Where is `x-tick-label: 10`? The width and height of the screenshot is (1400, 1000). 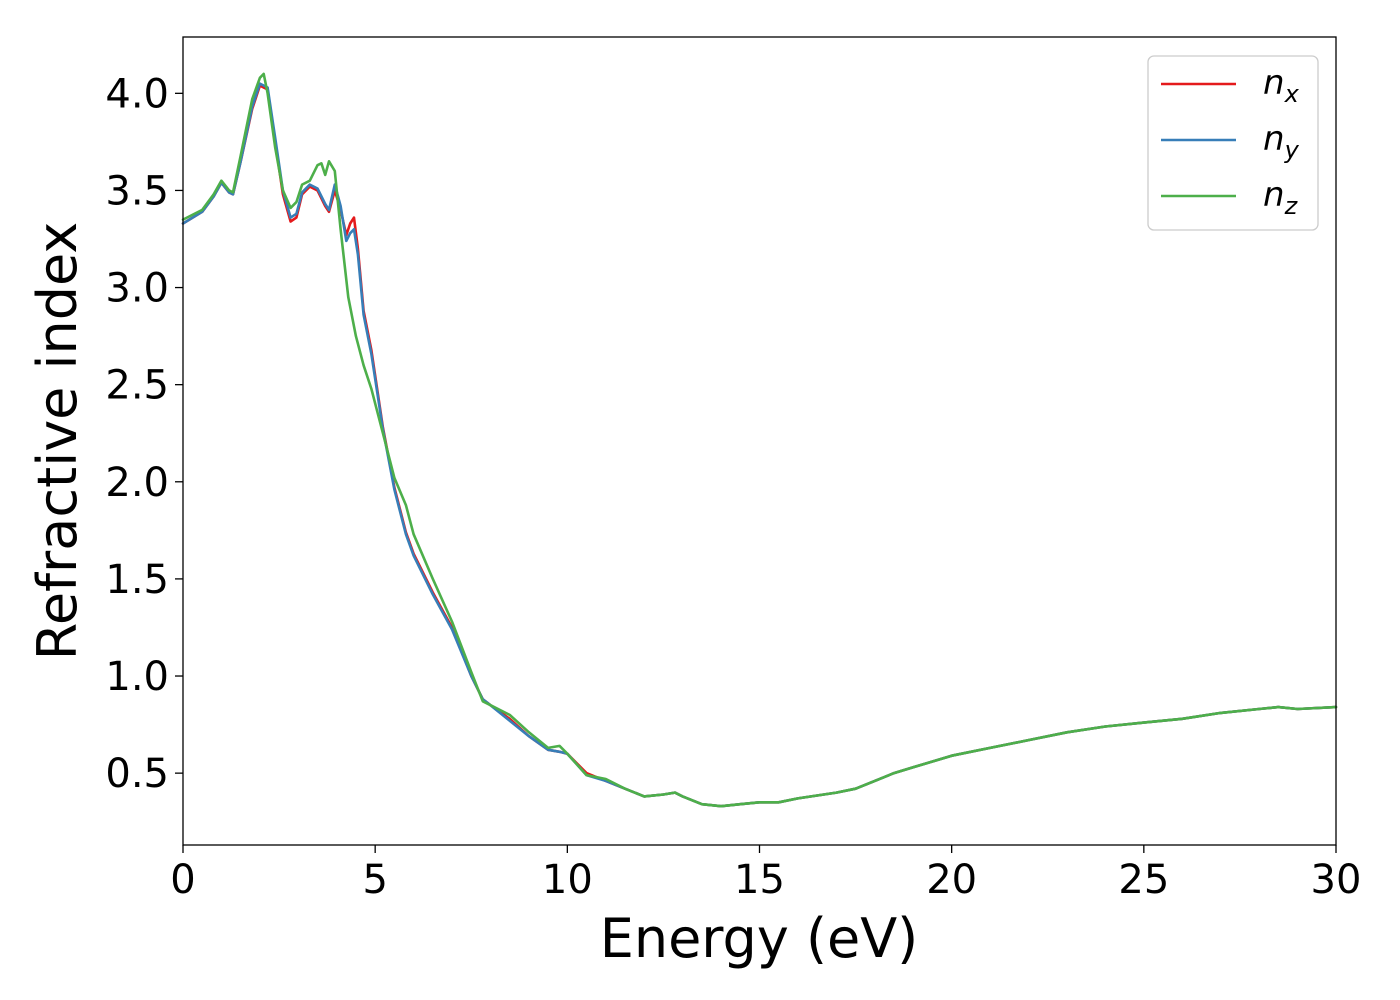 x-tick-label: 10 is located at coordinates (567, 880).